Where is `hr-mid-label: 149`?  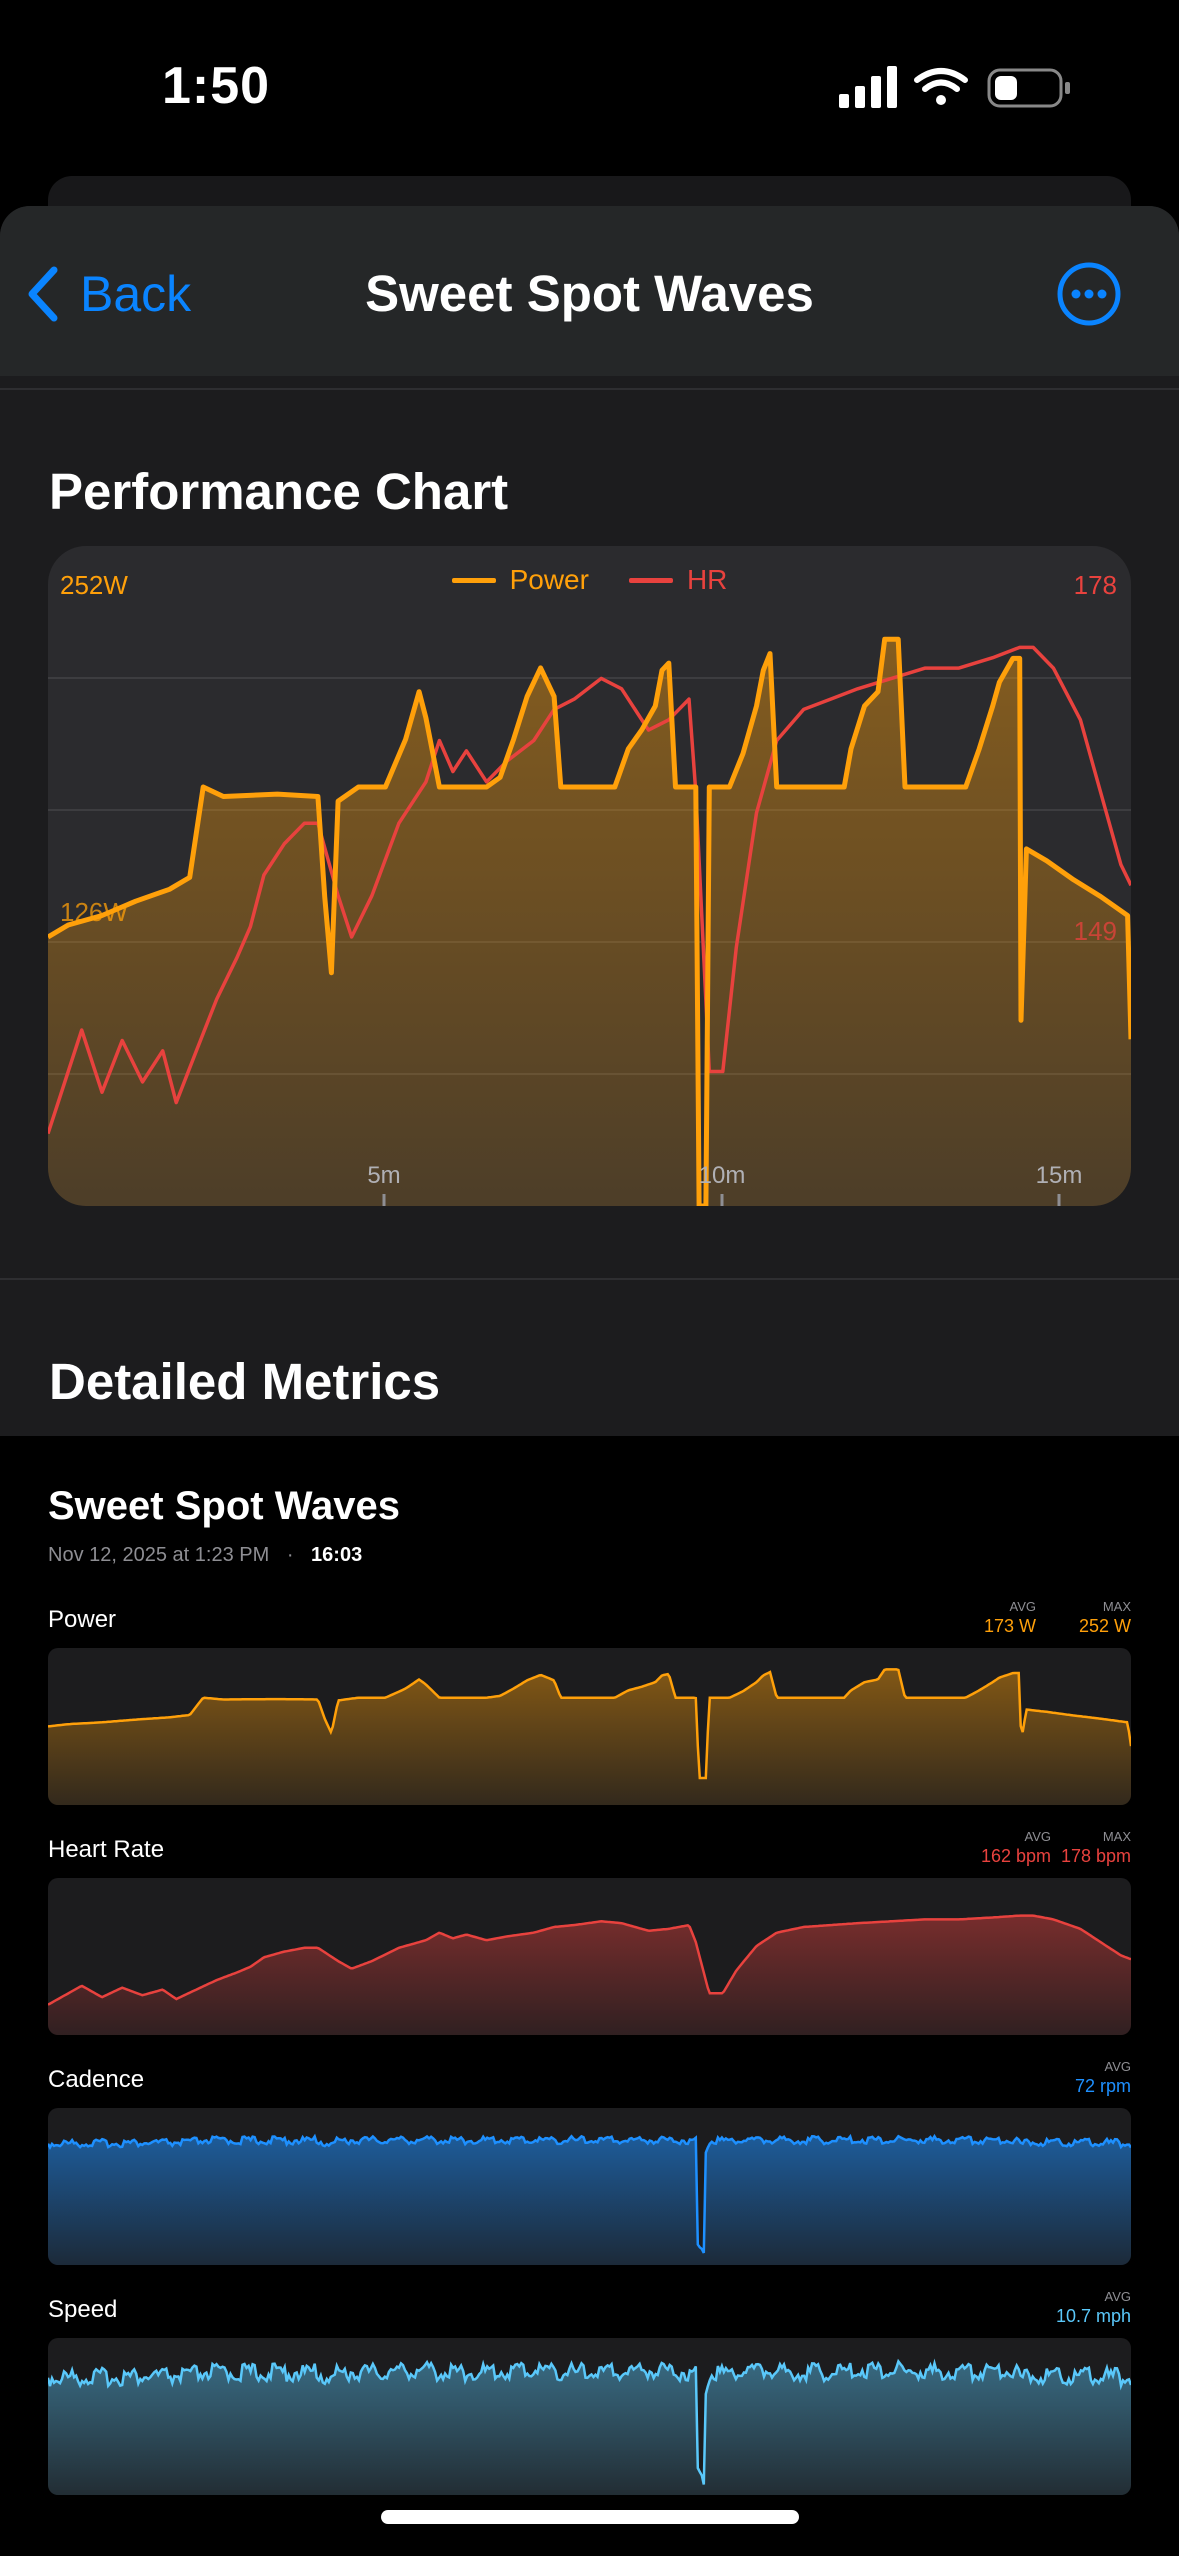 hr-mid-label: 149 is located at coordinates (1095, 931).